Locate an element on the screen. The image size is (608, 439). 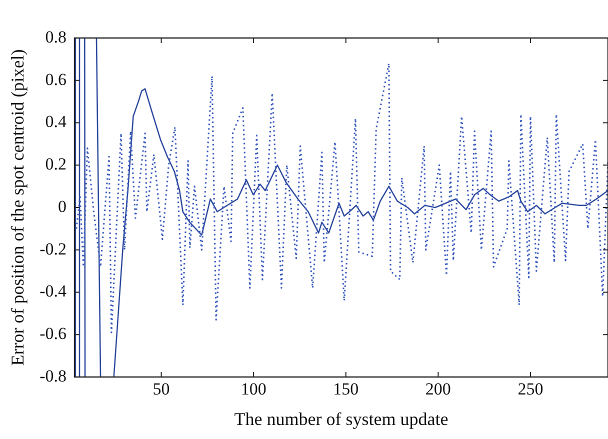
x-tick-label: 250 is located at coordinates (531, 389).